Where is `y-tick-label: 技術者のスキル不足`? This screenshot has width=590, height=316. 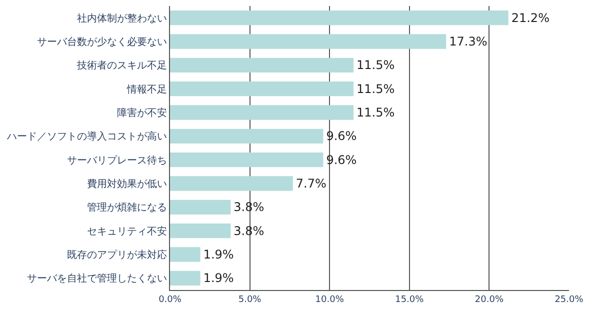 y-tick-label: 技術者のスキル不足 is located at coordinates (121, 66).